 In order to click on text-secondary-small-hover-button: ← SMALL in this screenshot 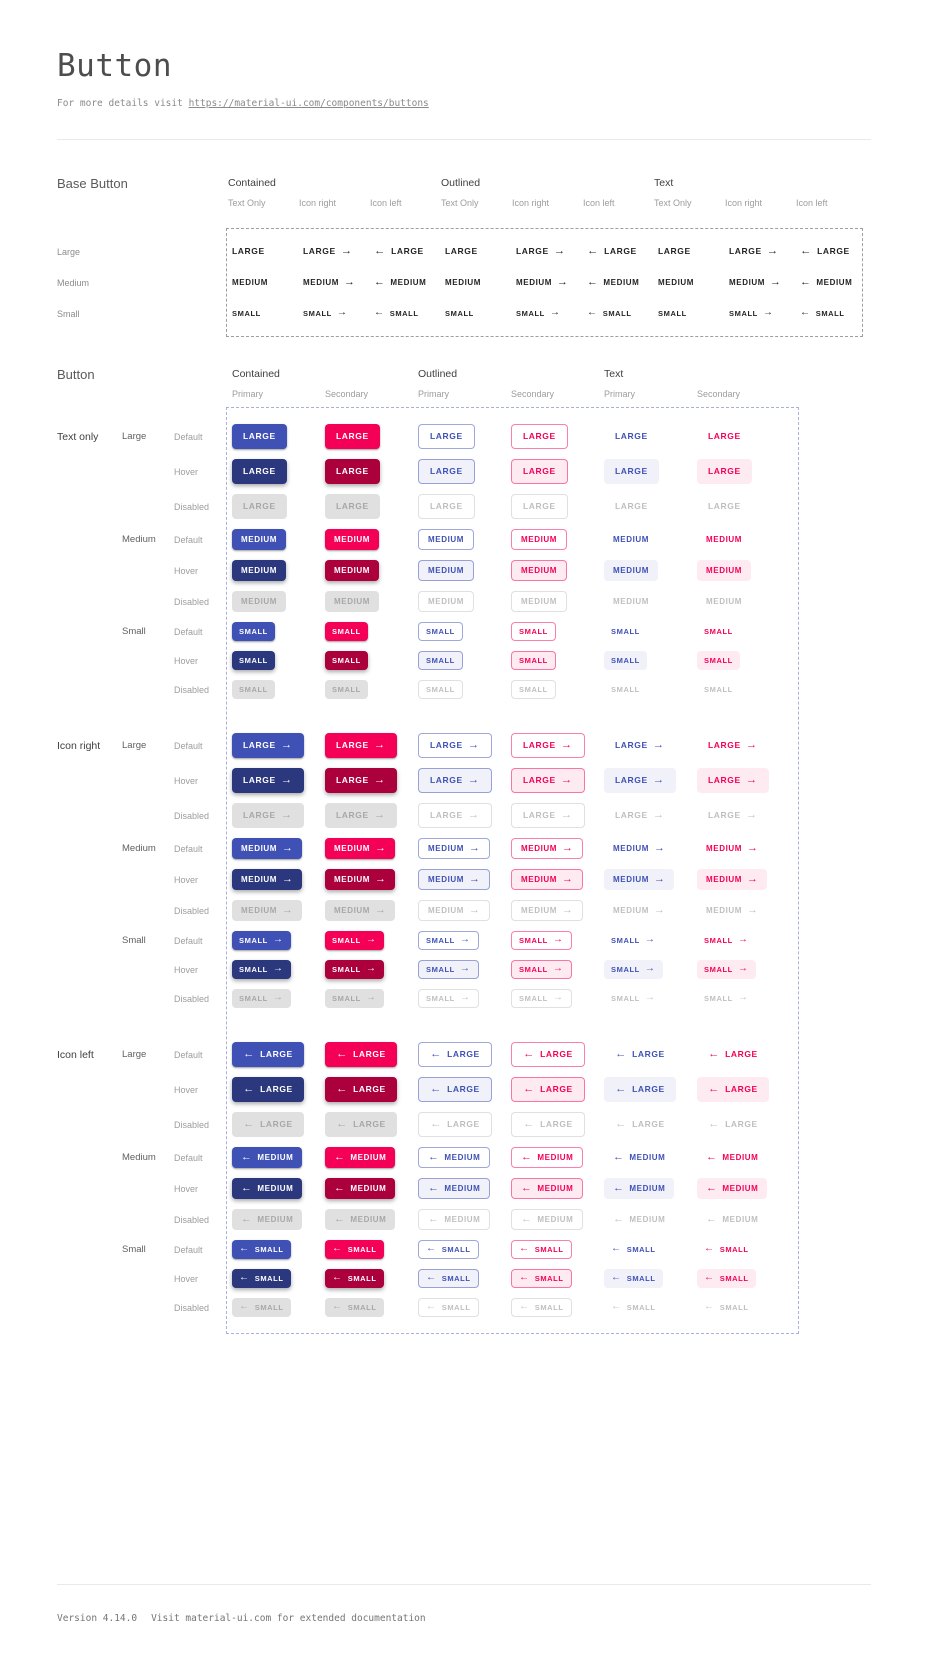, I will do `click(726, 1278)`.